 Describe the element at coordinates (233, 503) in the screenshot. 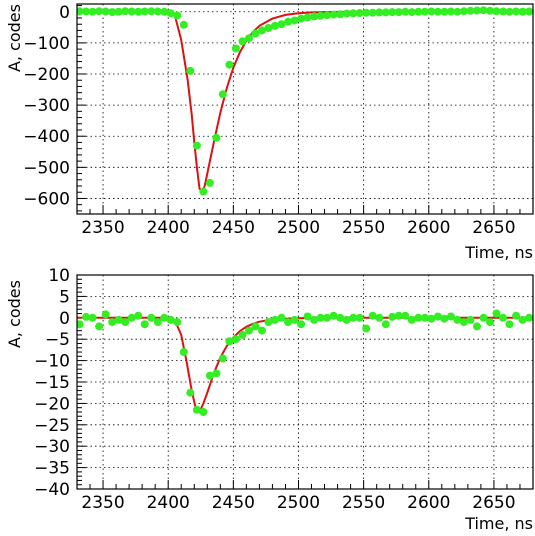

I see `bottom-x-tick-label: 2450` at that location.